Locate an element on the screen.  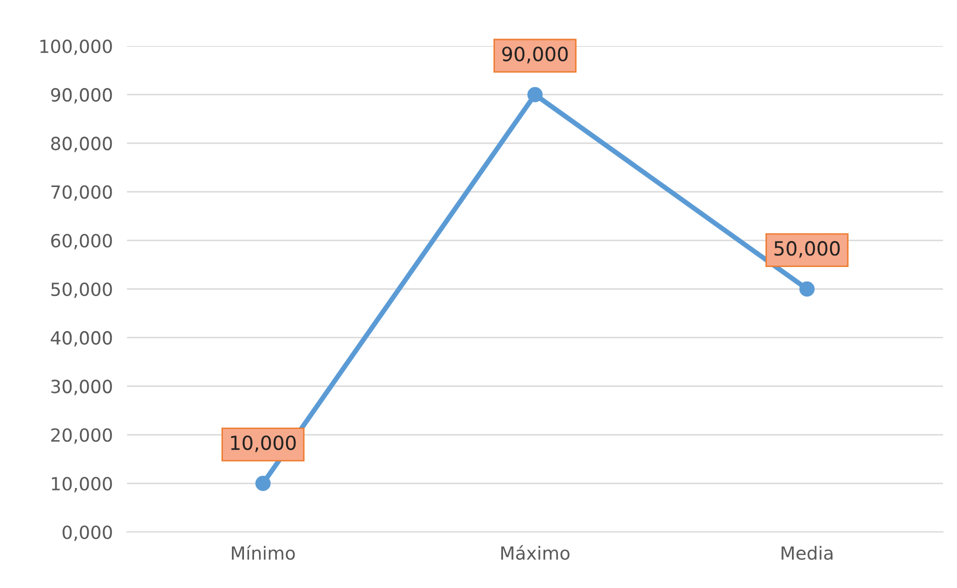
y-tick-label: 40,000 is located at coordinates (81, 339).